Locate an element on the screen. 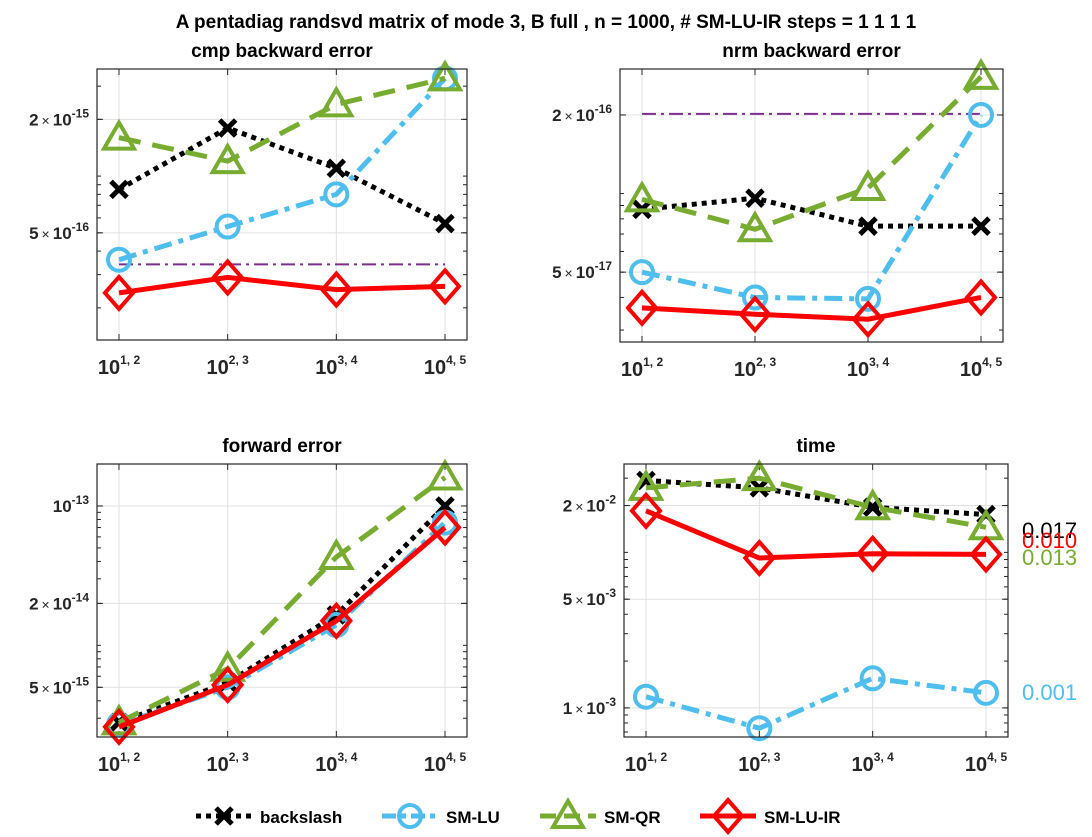  y-tick-label: 5 × 10⁻¹⁵ is located at coordinates (59, 685).